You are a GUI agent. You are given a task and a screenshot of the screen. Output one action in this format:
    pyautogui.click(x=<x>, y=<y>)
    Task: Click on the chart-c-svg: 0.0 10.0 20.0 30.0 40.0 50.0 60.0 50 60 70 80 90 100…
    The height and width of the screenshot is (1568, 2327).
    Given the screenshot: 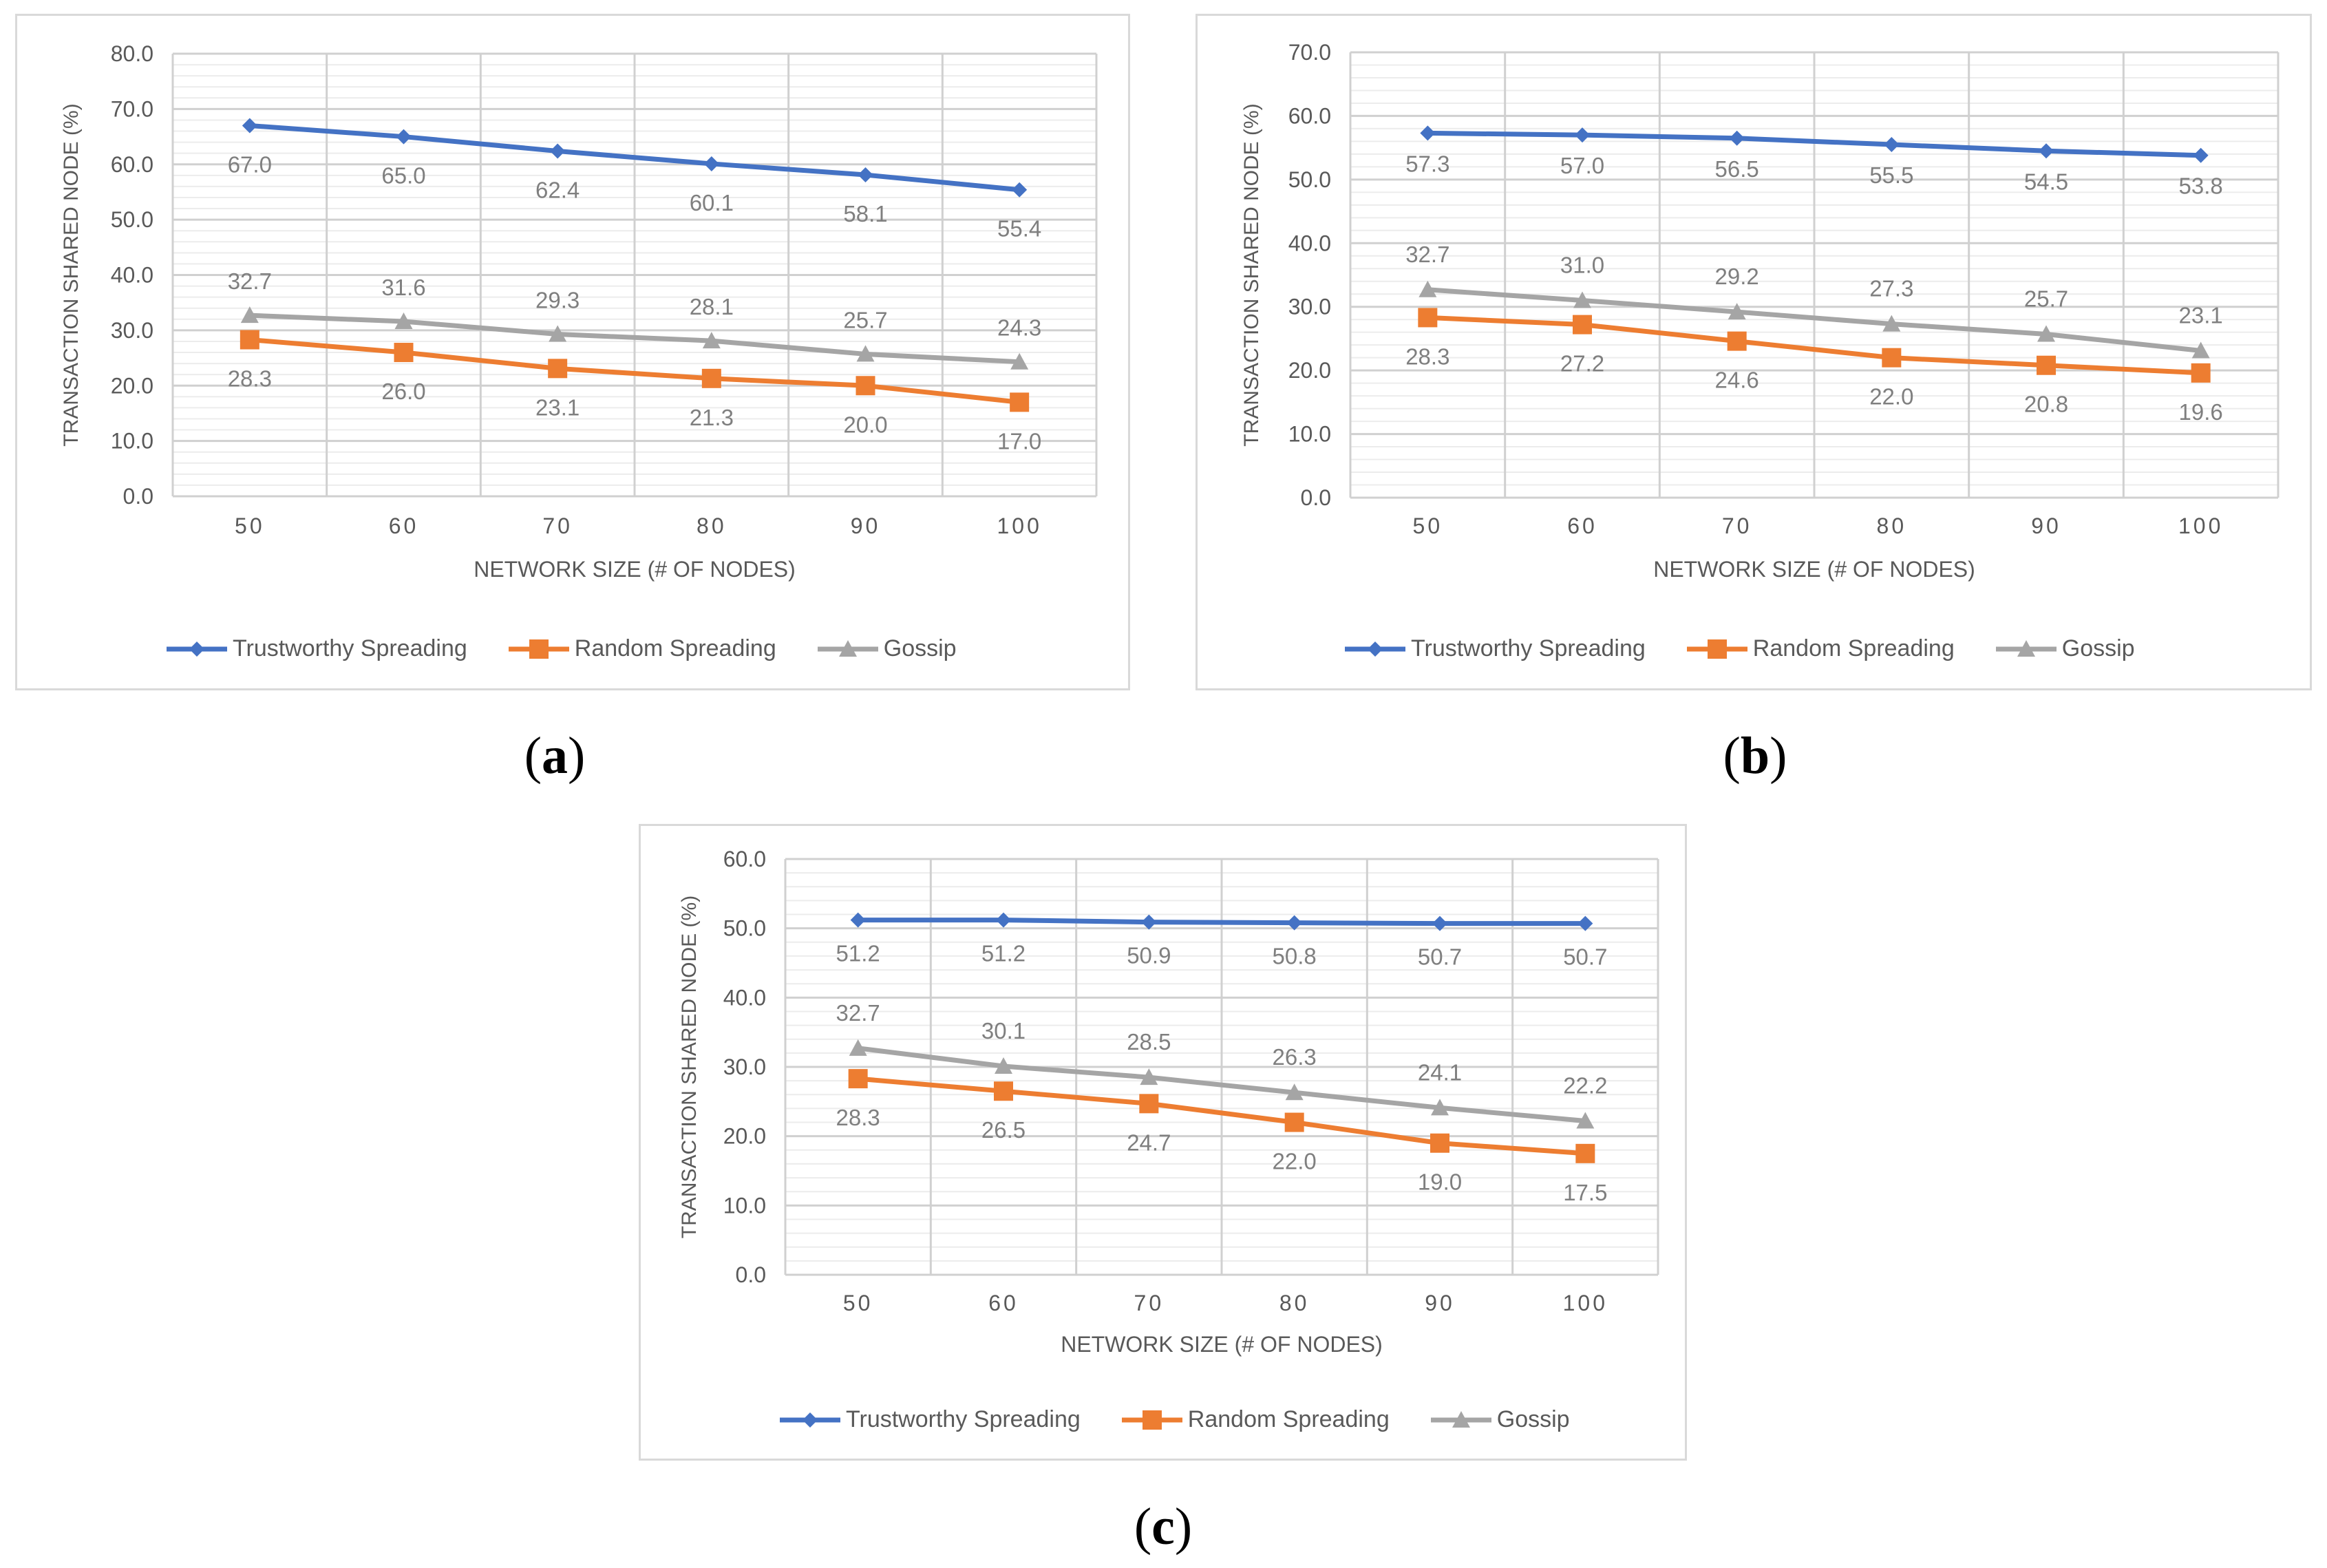 What is the action you would take?
    pyautogui.click(x=1168, y=1102)
    